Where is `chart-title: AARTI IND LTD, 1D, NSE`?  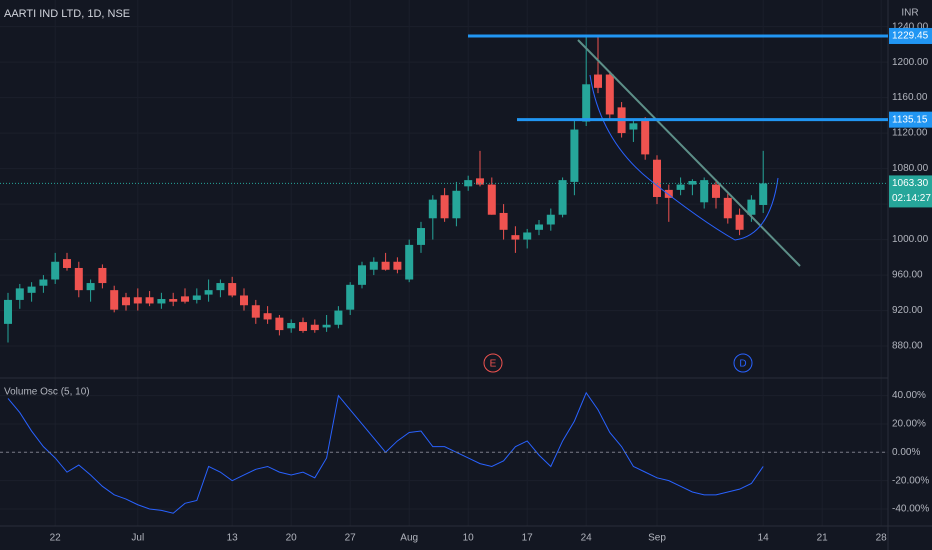
chart-title: AARTI IND LTD, 1D, NSE is located at coordinates (67, 14).